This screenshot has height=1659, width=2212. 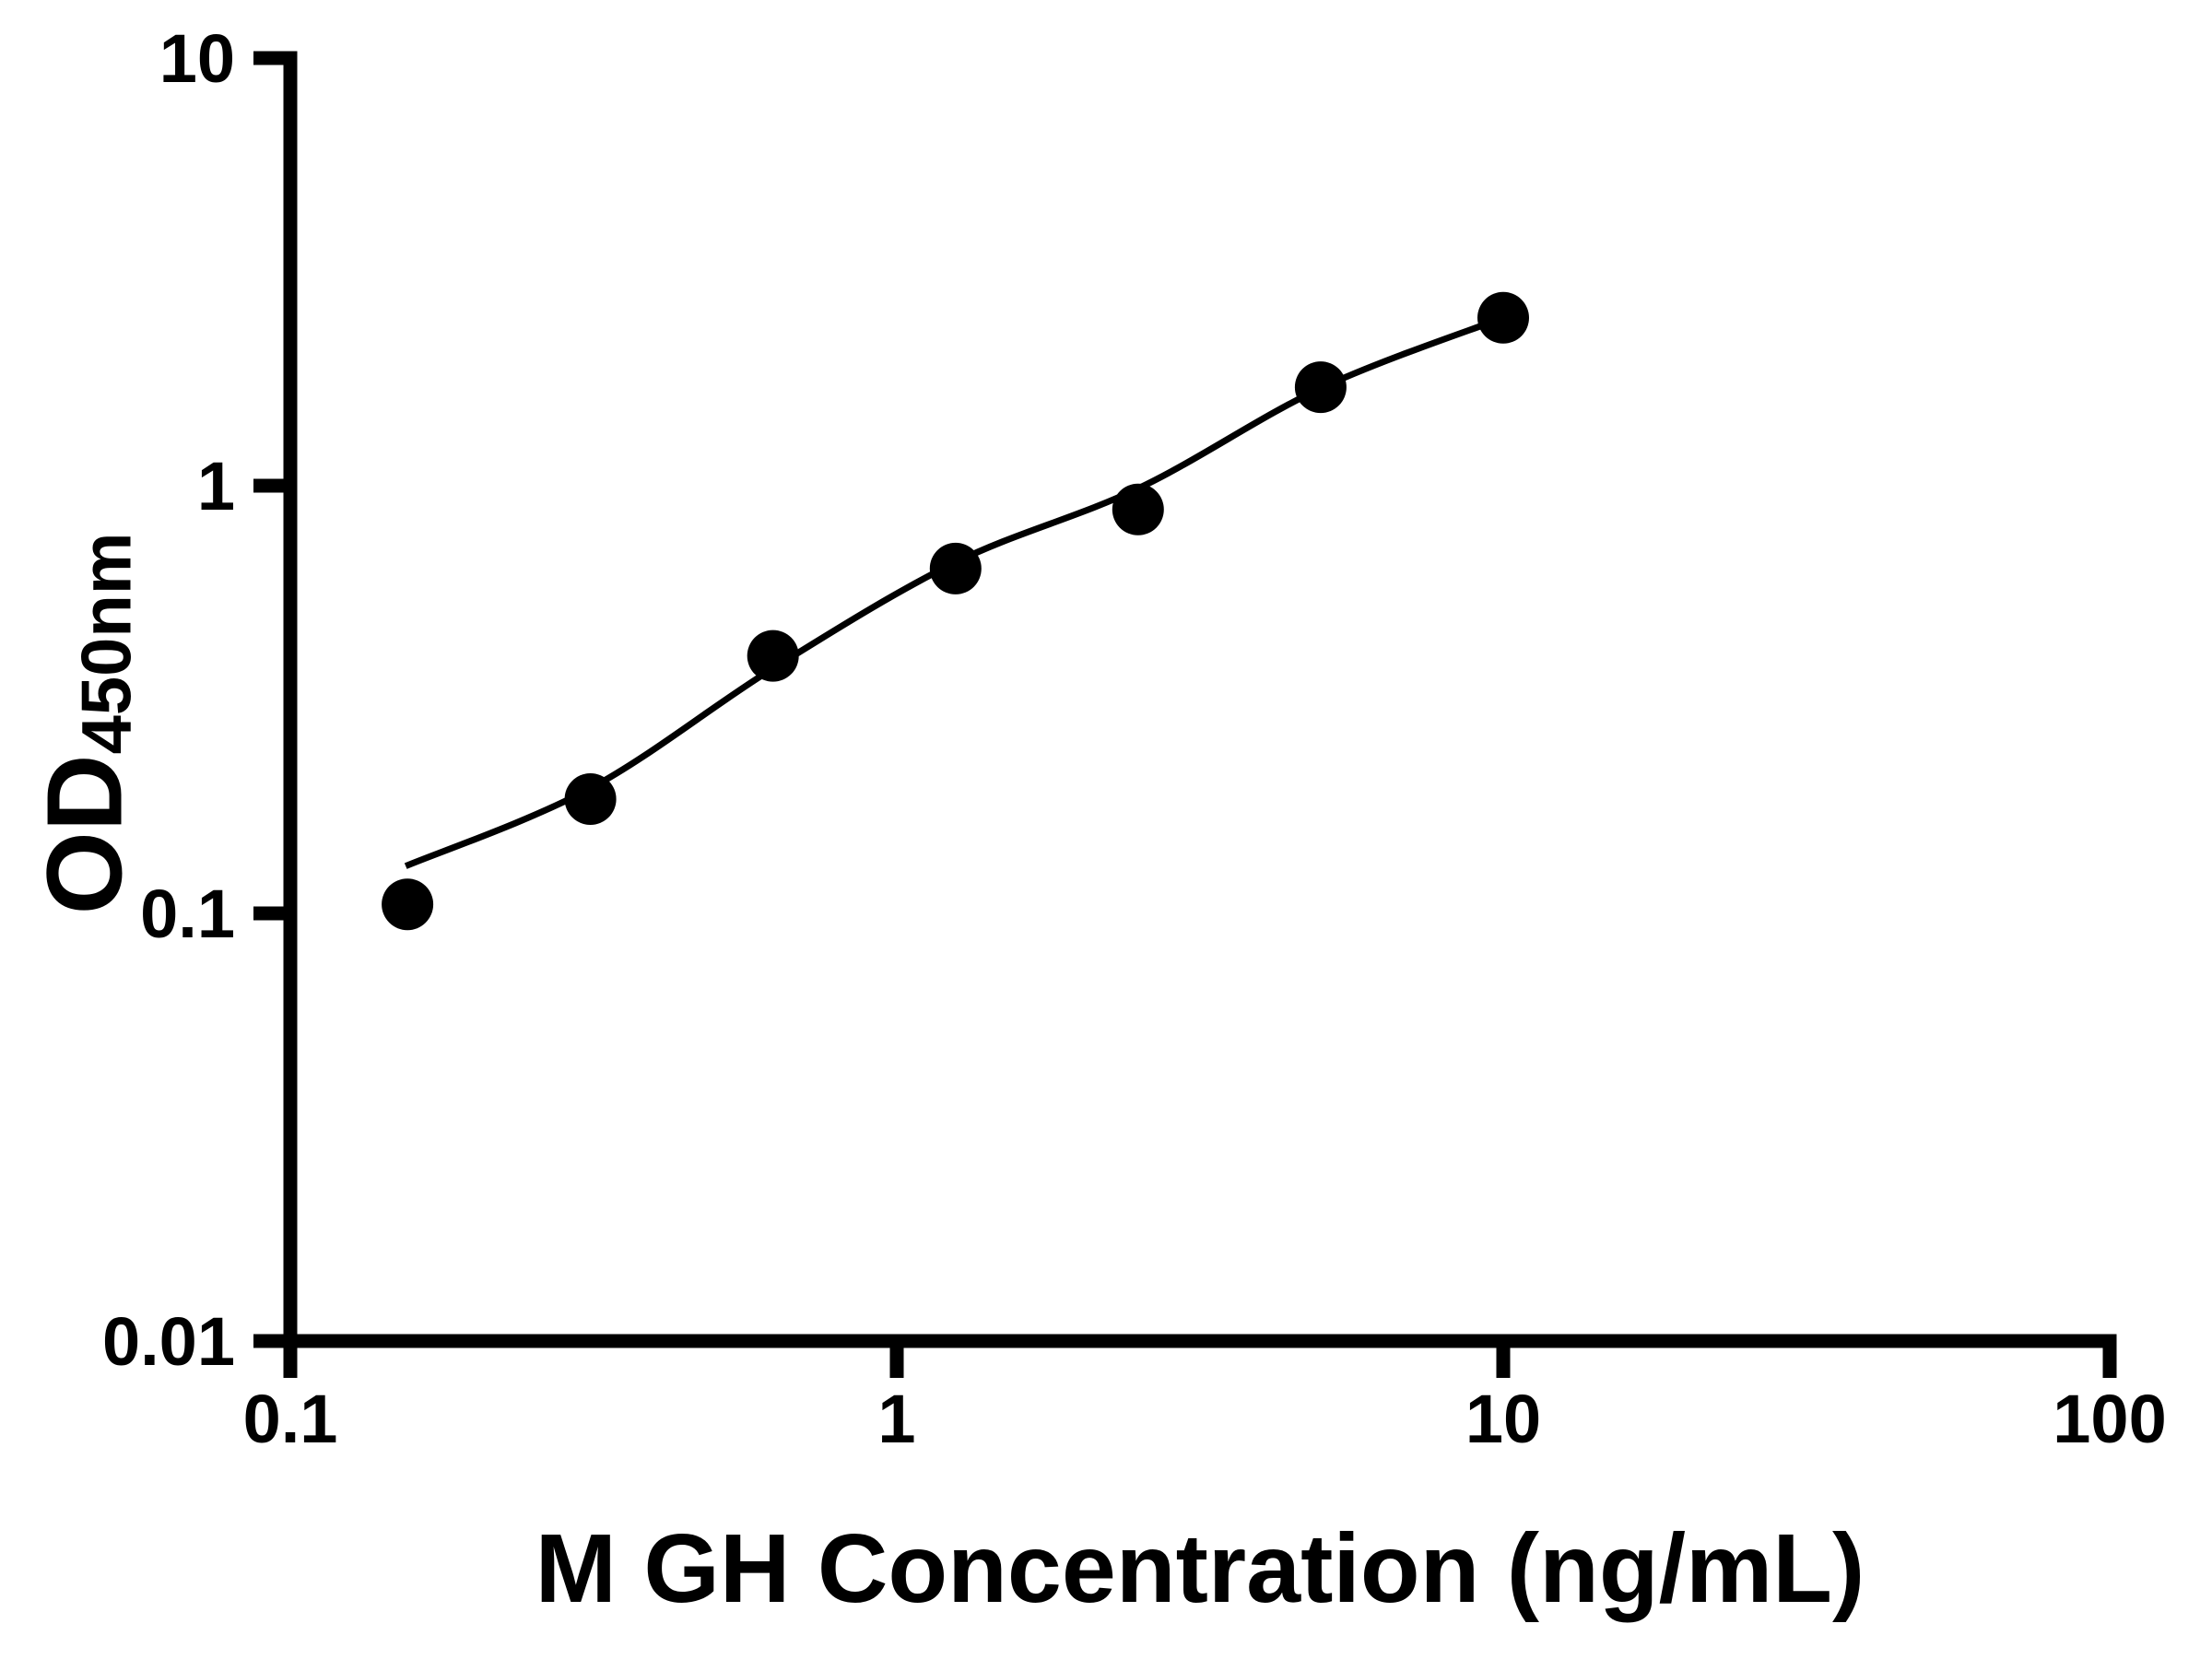 What do you see at coordinates (84, 834) in the screenshot?
I see `y-axis-title-main: OD` at bounding box center [84, 834].